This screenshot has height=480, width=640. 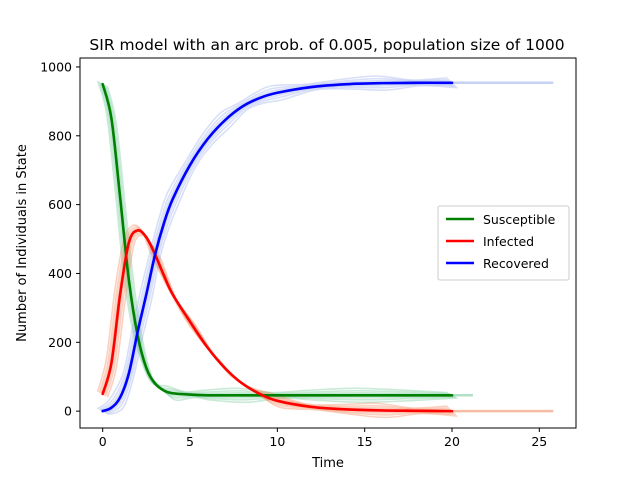 What do you see at coordinates (60, 239) in the screenshot?
I see `y-axis-ticks: 0 200 400 600 800 1000` at bounding box center [60, 239].